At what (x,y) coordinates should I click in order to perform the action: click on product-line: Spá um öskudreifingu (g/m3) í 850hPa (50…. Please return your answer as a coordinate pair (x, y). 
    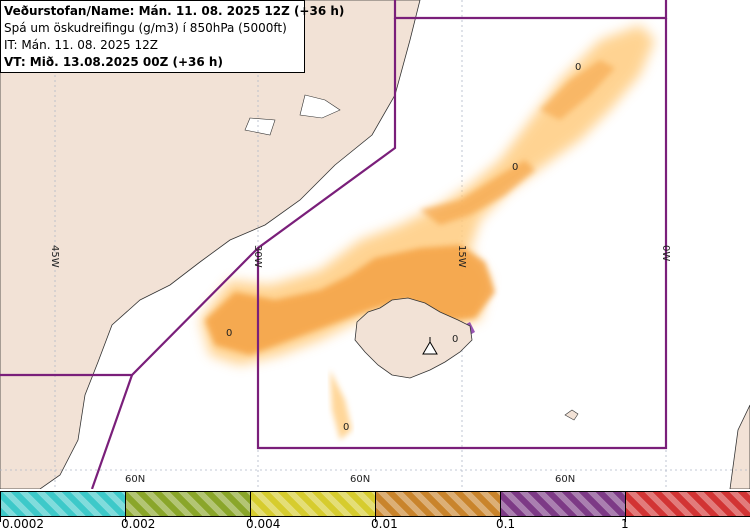
    Looking at the image, I should click on (145, 28).